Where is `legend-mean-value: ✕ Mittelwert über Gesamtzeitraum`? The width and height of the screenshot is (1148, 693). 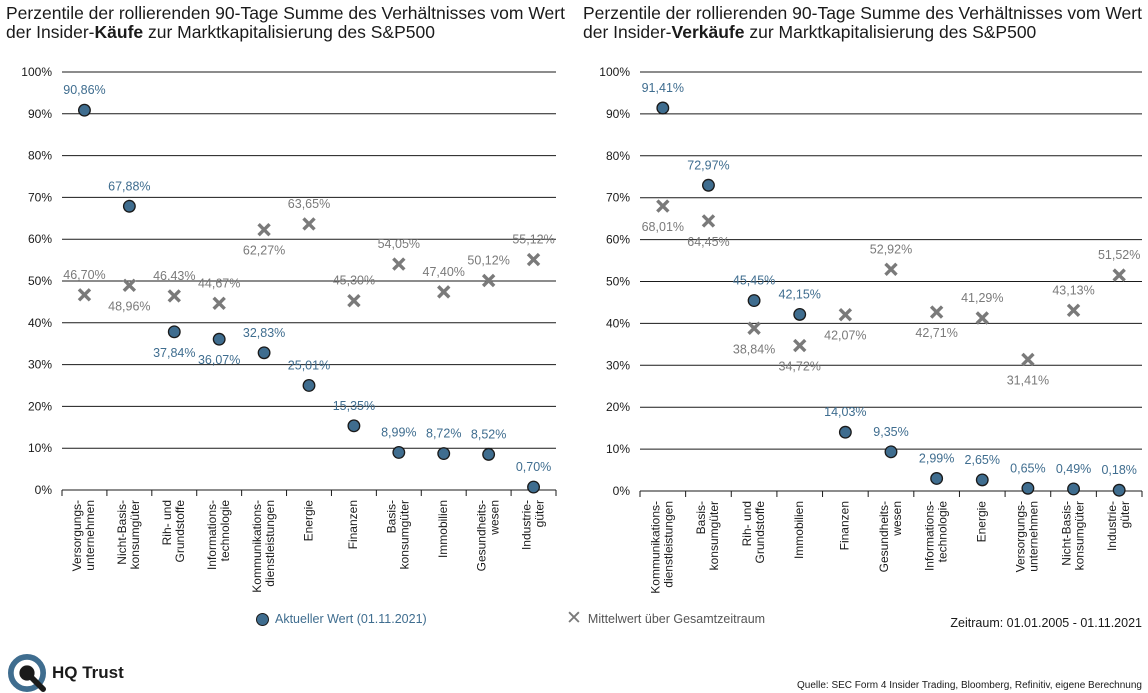
legend-mean-value: ✕ Mittelwert über Gesamtzeitraum is located at coordinates (665, 618).